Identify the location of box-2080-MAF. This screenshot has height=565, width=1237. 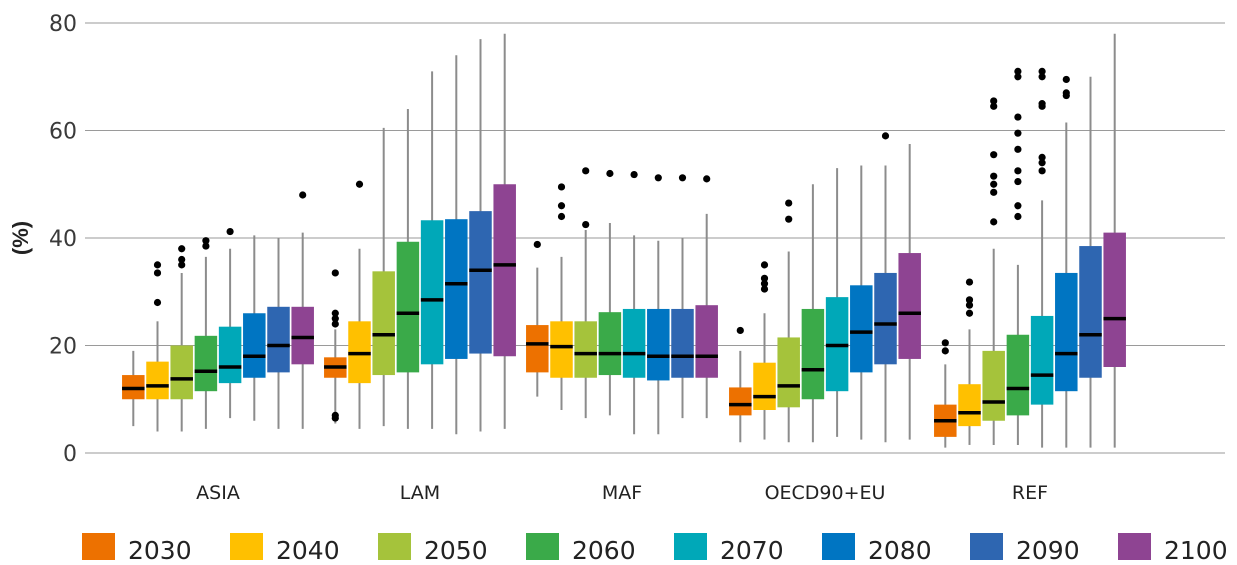
(658, 304).